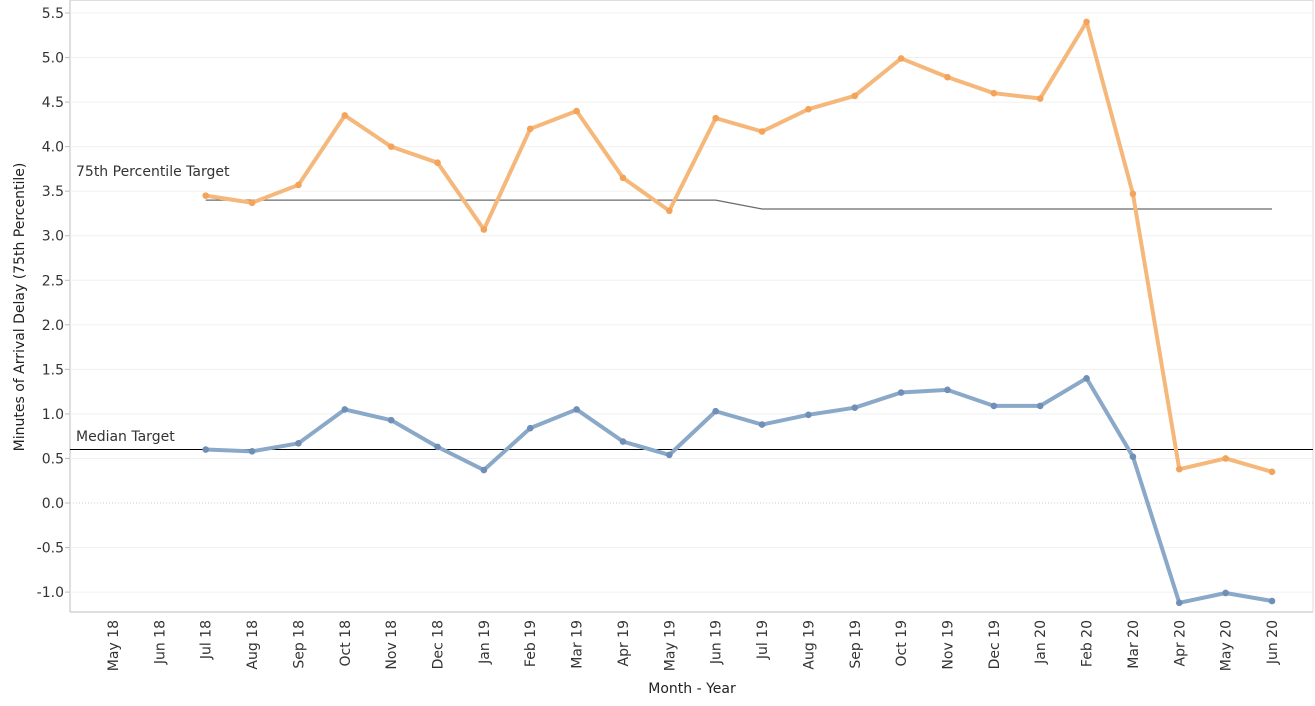 The height and width of the screenshot is (706, 1315). I want to click on x-tick-label: Oct 18, so click(346, 643).